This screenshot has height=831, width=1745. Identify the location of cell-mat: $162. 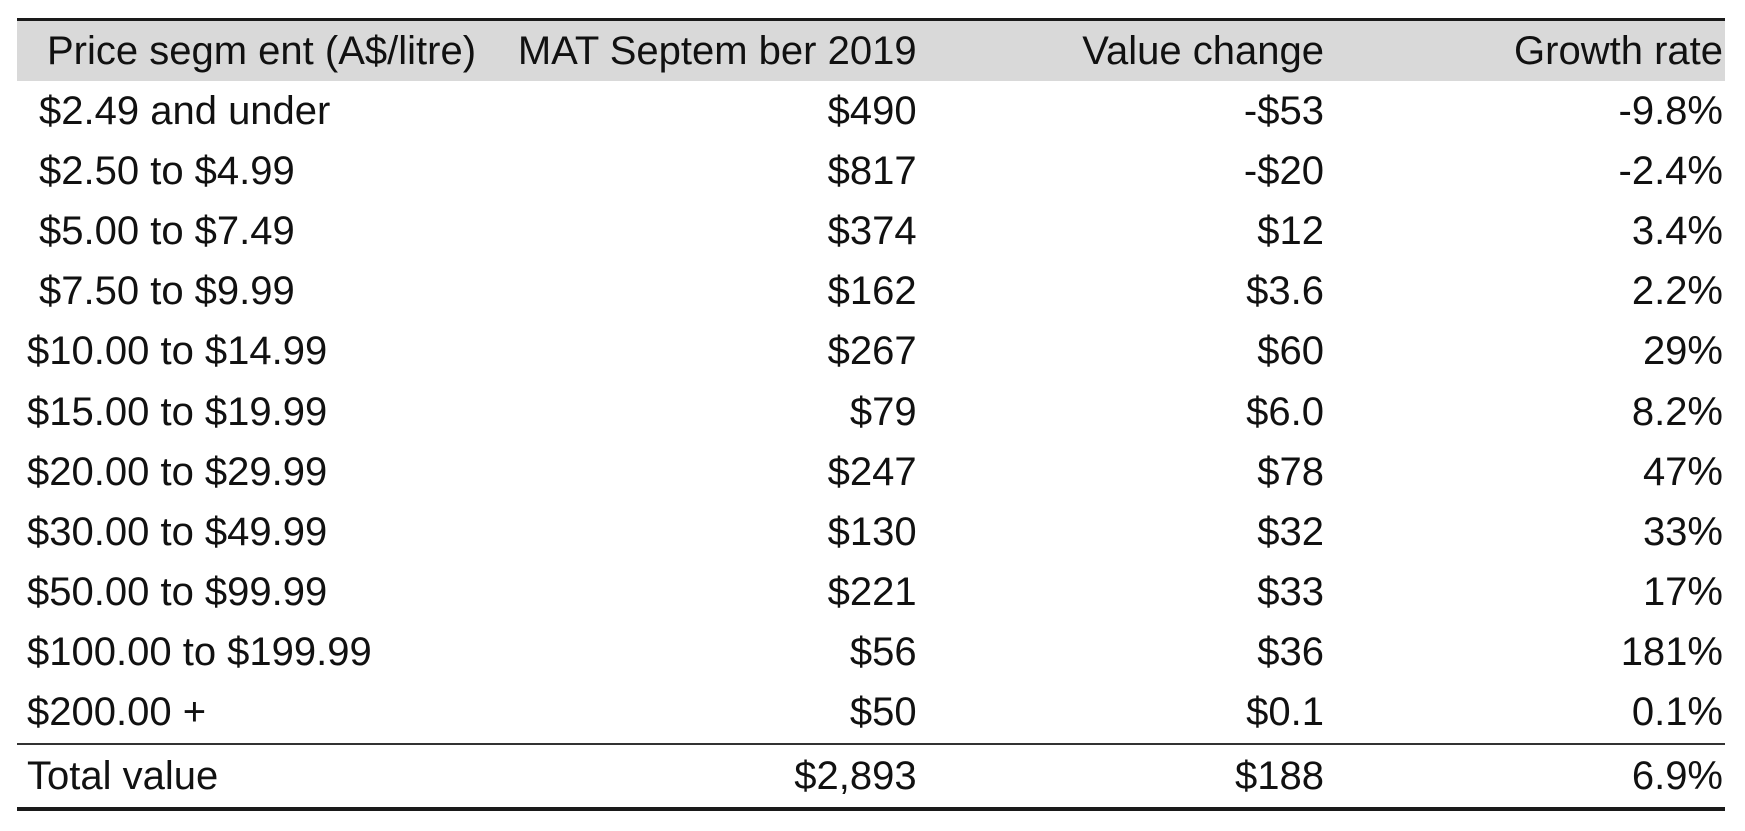
(872, 291).